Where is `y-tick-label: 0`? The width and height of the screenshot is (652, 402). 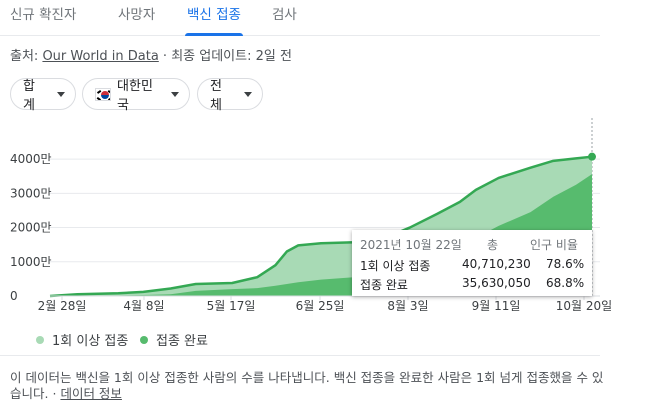
y-tick-label: 0 is located at coordinates (14, 296).